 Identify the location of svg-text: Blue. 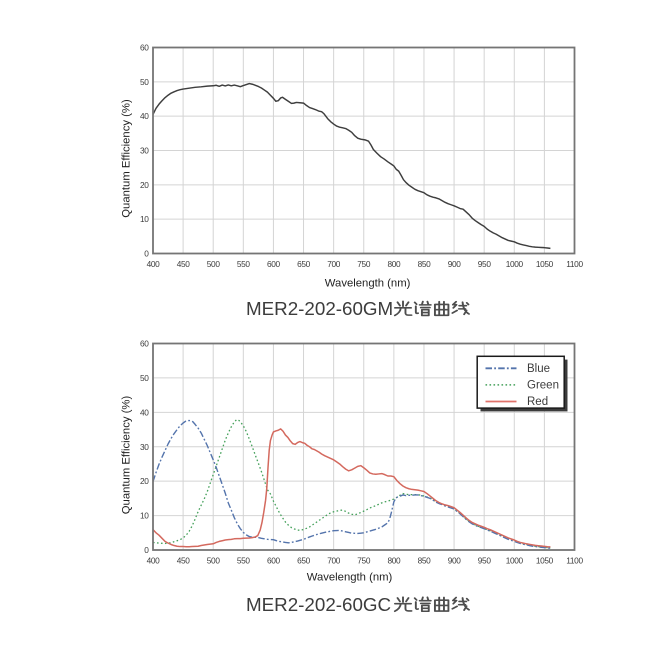
(538, 369).